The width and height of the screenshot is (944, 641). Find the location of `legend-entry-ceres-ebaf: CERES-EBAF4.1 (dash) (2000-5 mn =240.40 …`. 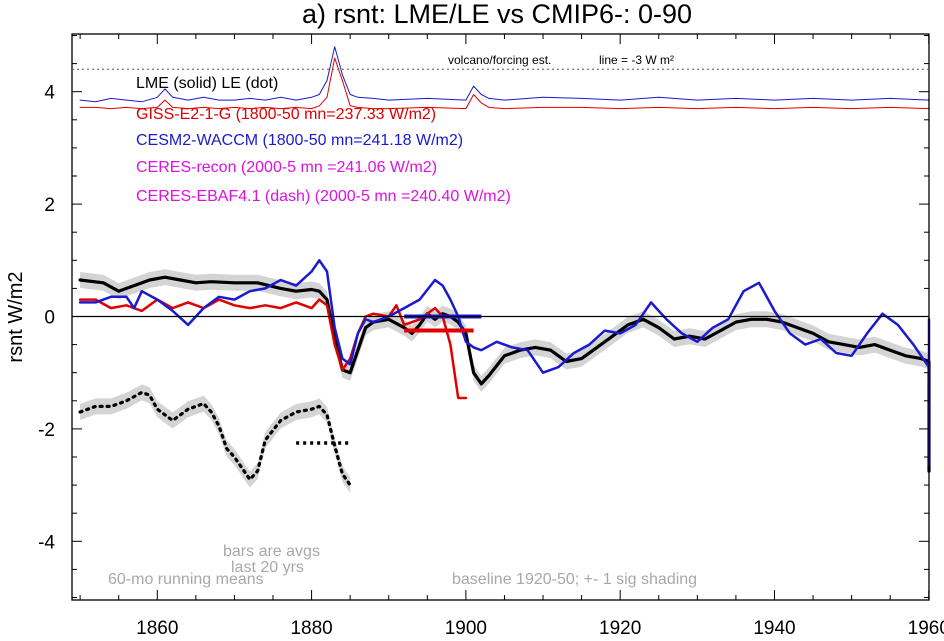

legend-entry-ceres-ebaf: CERES-EBAF4.1 (dash) (2000-5 mn =240.40 … is located at coordinates (323, 196).